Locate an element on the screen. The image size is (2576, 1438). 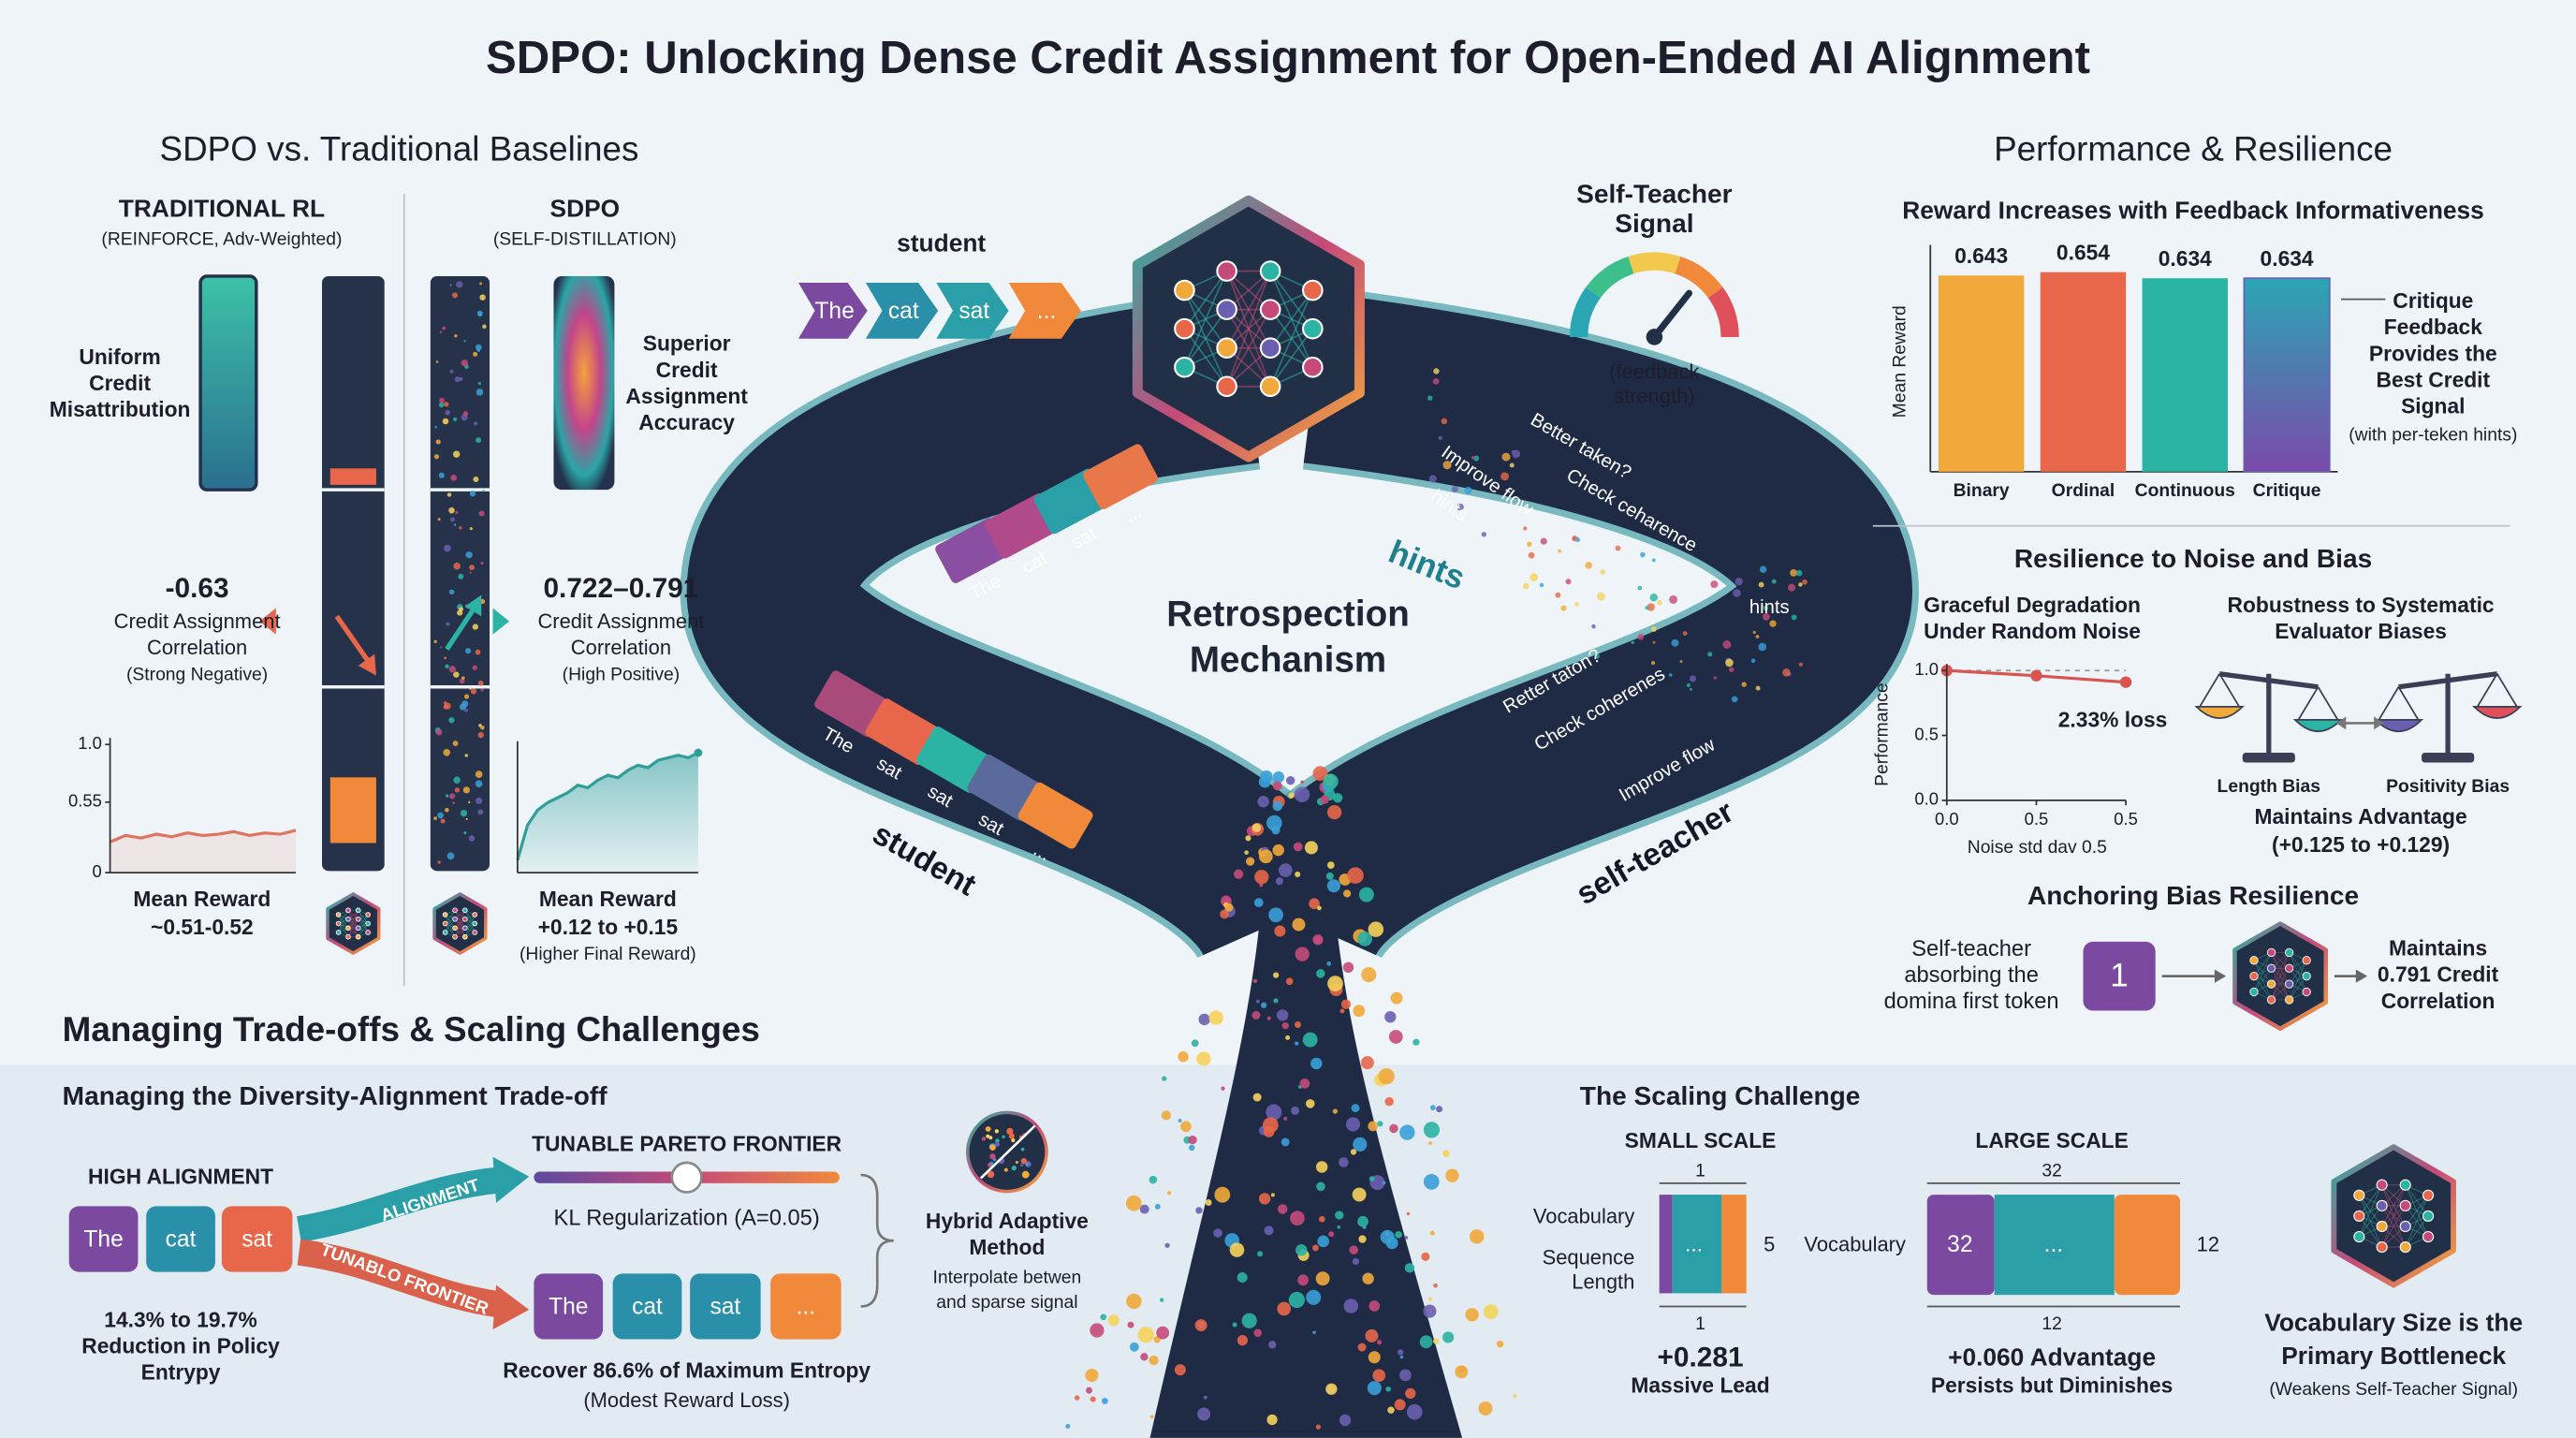
center-hints: hints is located at coordinates (1769, 607).